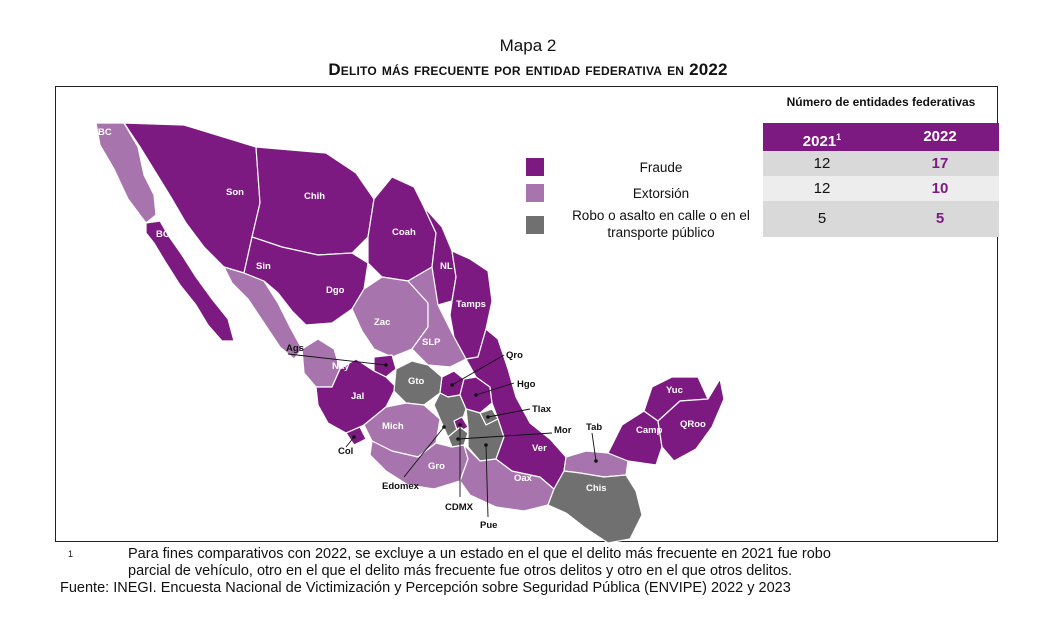  Describe the element at coordinates (693, 424) in the screenshot. I see `state-label-qroo: QRoo` at that location.